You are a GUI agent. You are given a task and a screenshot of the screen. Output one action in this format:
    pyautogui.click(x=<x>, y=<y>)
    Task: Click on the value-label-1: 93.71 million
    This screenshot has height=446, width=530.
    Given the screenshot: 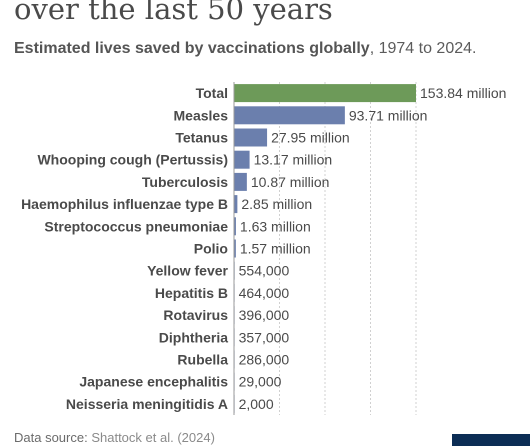 What is the action you would take?
    pyautogui.click(x=388, y=115)
    